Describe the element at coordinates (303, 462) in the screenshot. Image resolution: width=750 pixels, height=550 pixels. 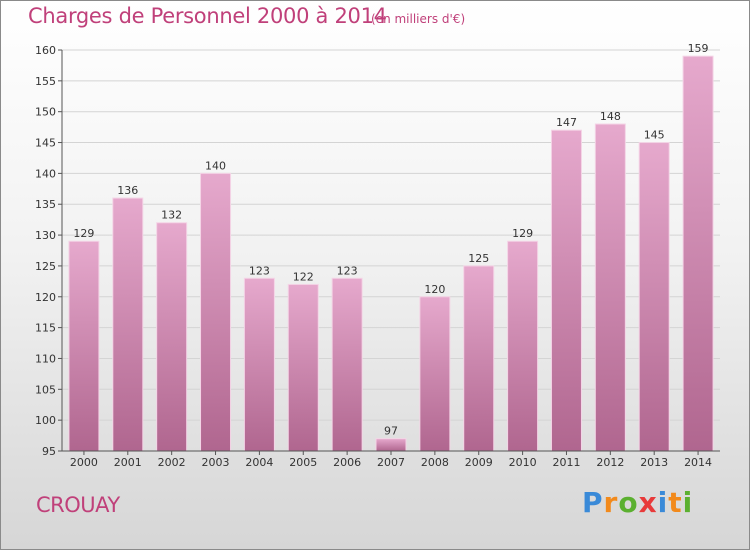
I see `x-tick-label-2005: 2005` at that location.